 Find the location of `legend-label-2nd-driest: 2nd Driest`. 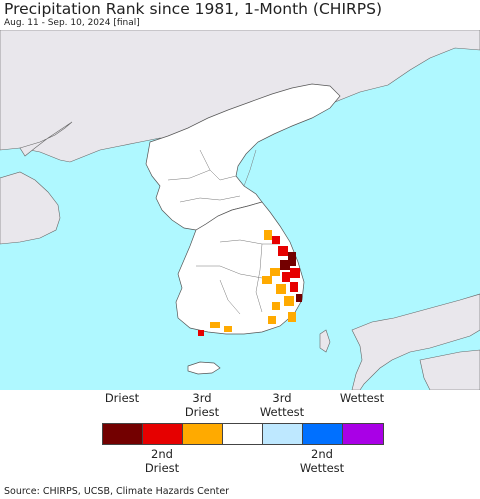

legend-label-2nd-driest: 2nd Driest is located at coordinates (162, 461).